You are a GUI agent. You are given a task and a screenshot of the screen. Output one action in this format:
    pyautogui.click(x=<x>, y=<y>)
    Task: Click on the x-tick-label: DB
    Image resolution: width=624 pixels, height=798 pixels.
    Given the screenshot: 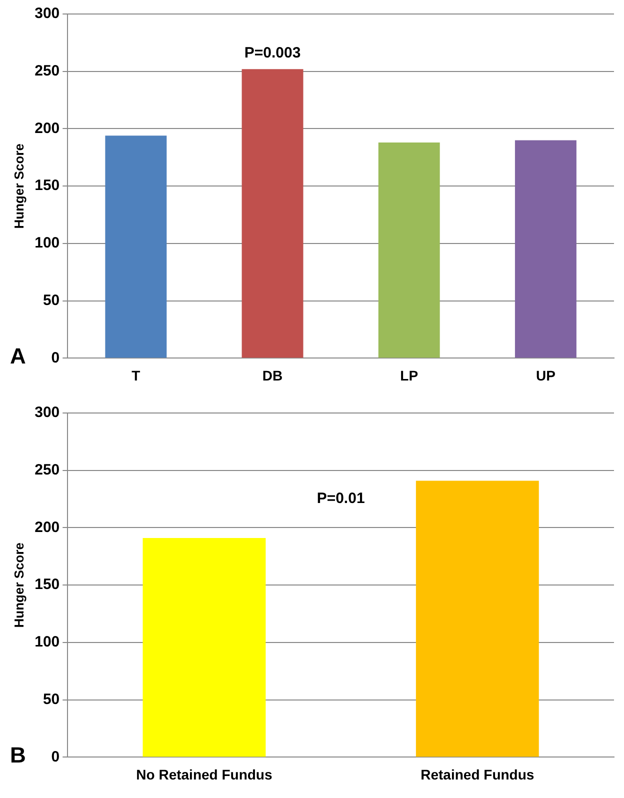 What is the action you would take?
    pyautogui.click(x=272, y=375)
    